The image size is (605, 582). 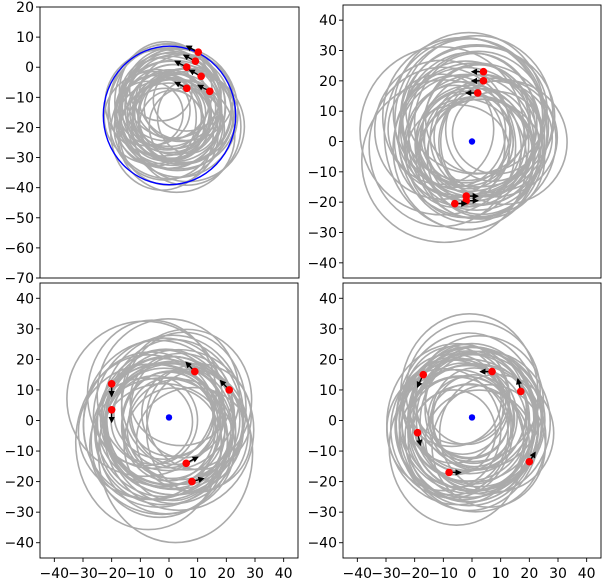 I want to click on y-tick-label: −60, so click(x=19, y=249).